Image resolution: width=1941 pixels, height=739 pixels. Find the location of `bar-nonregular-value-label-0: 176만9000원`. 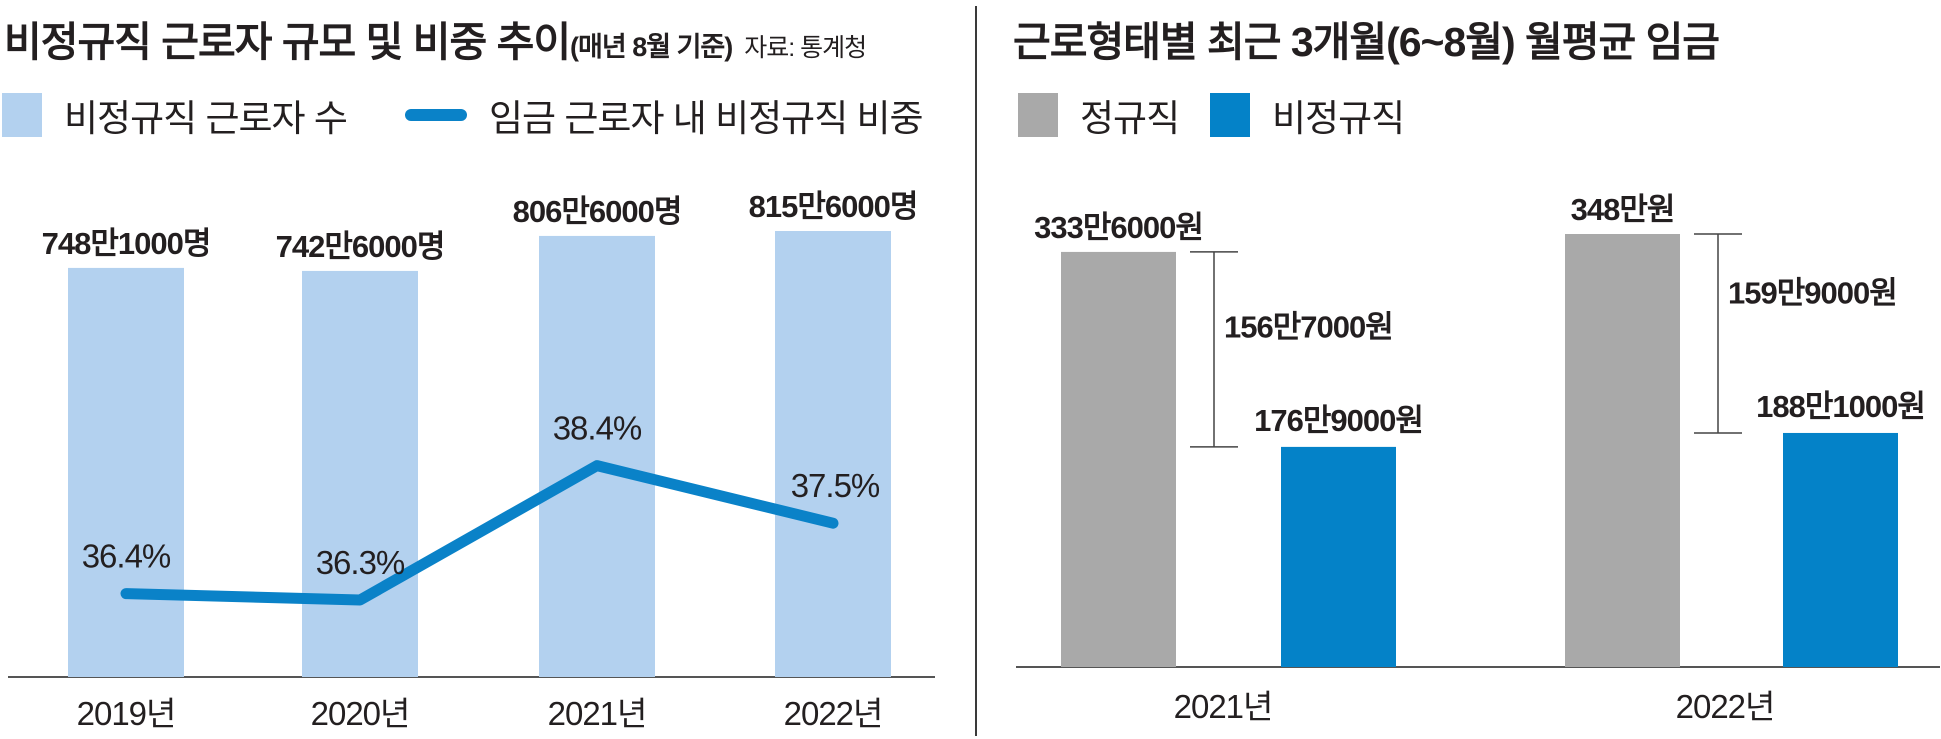

bar-nonregular-value-label-0: 176만9000원 is located at coordinates (1338, 420).